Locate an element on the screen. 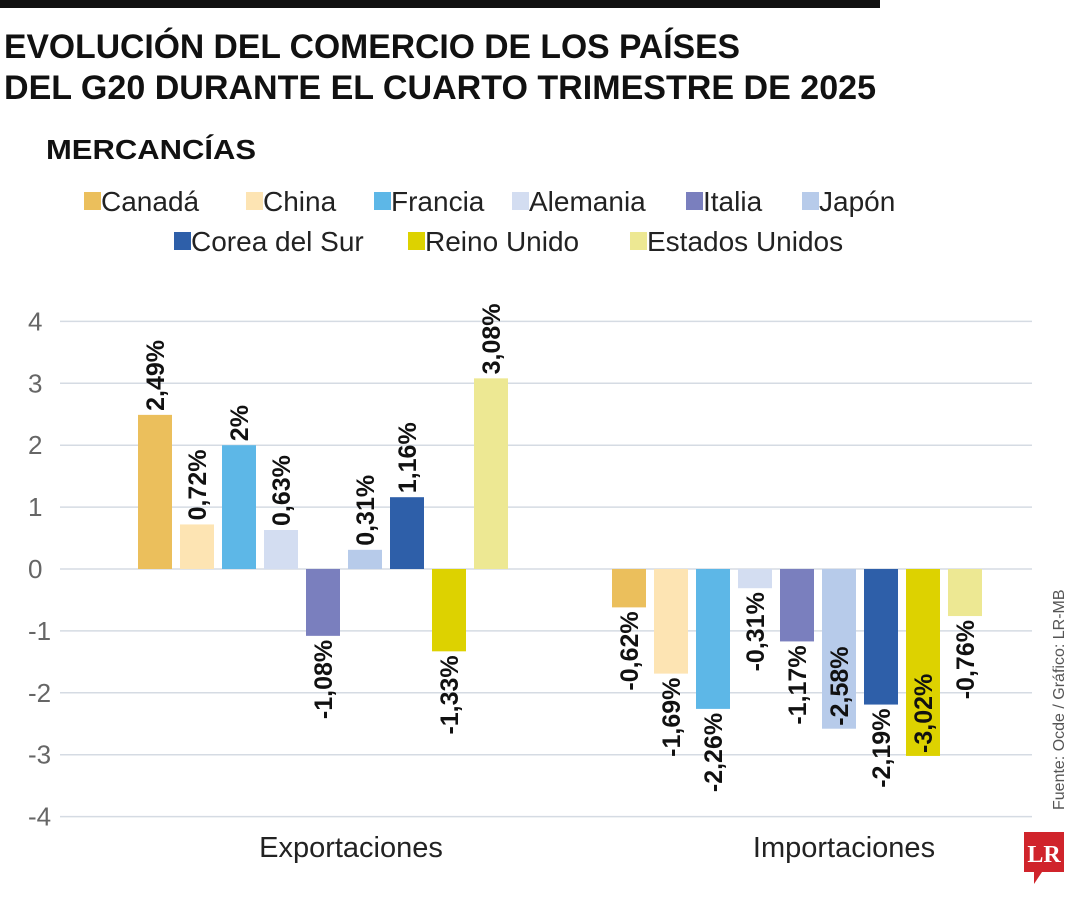  data-label: 1,16% is located at coordinates (408, 457).